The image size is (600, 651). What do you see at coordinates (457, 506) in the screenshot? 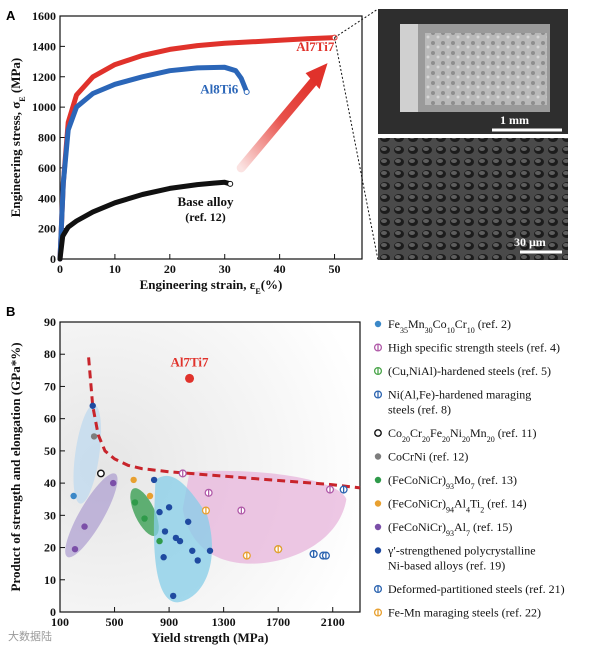
I see `legend-label: (FeCoNiCr)94Al4Ti2 (ref. 14)` at bounding box center [457, 506].